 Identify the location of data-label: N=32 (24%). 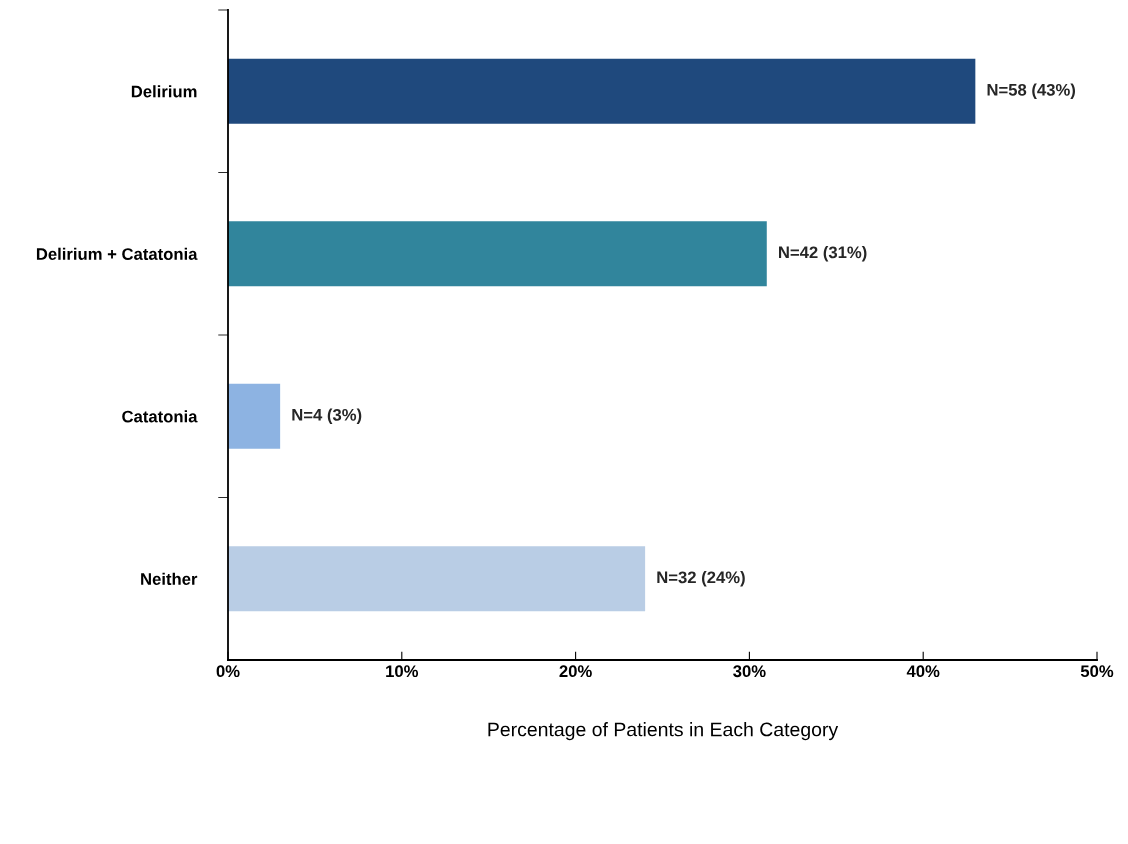
(701, 578).